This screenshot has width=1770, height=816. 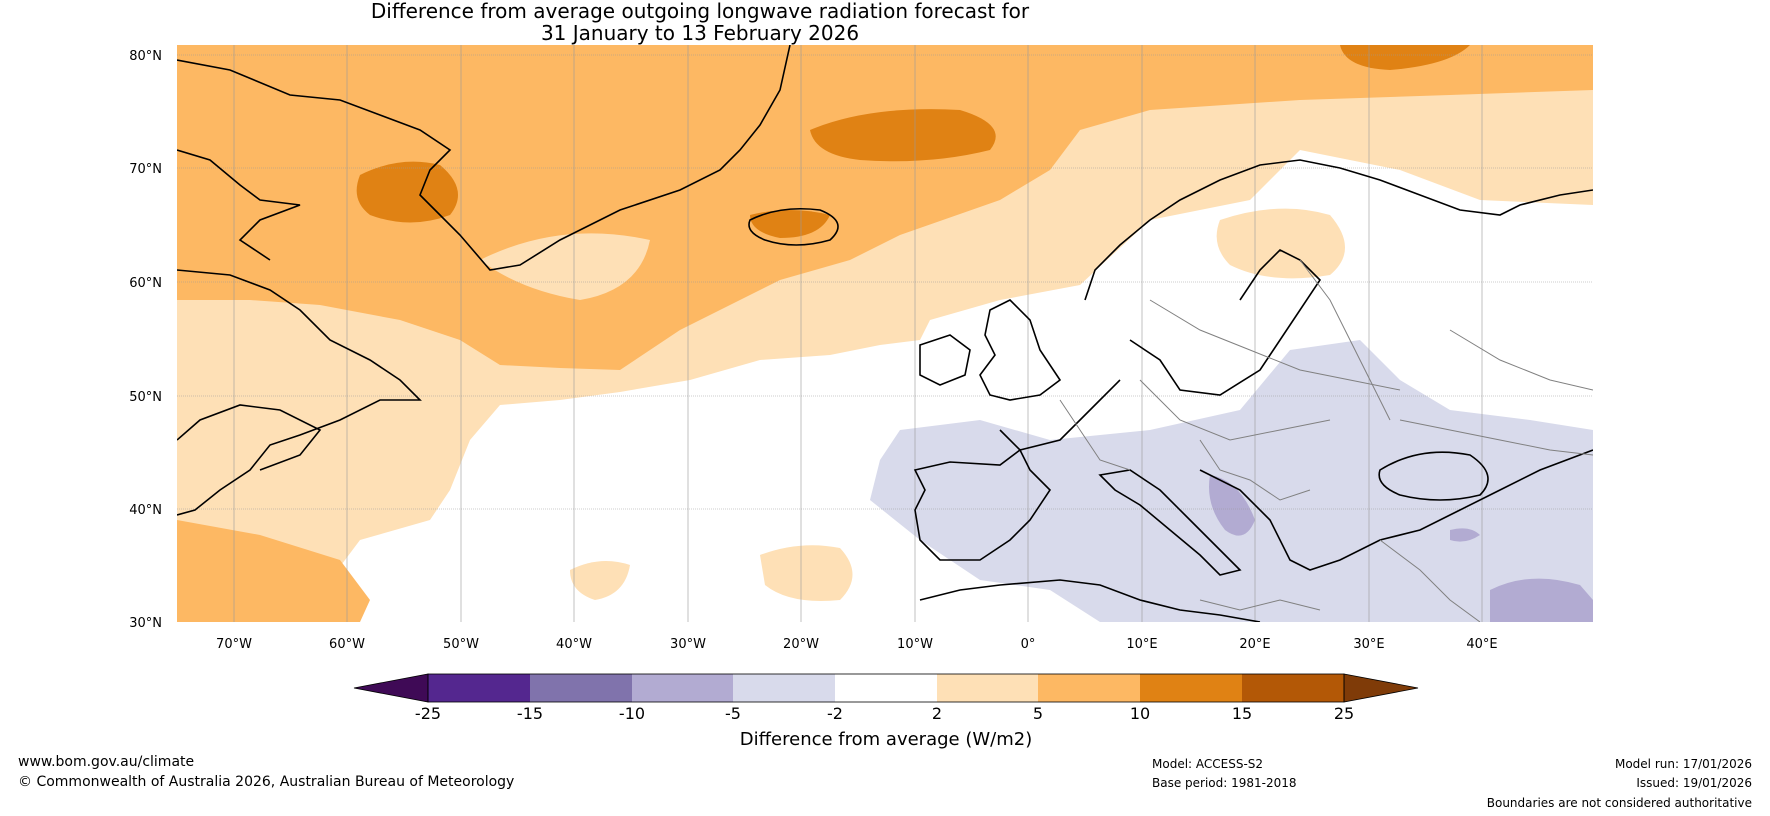 I want to click on black-sea-coast, so click(x=1433, y=476).